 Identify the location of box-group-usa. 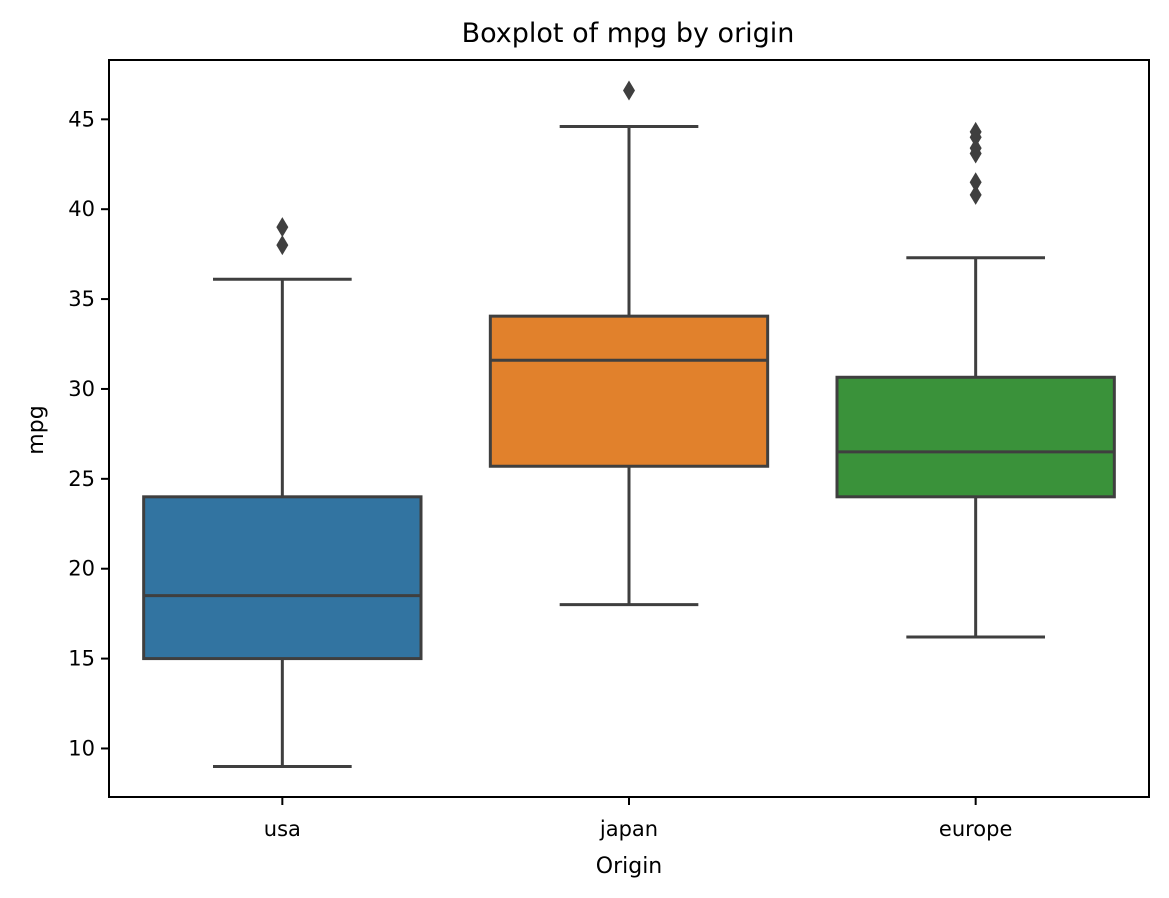
(282, 492).